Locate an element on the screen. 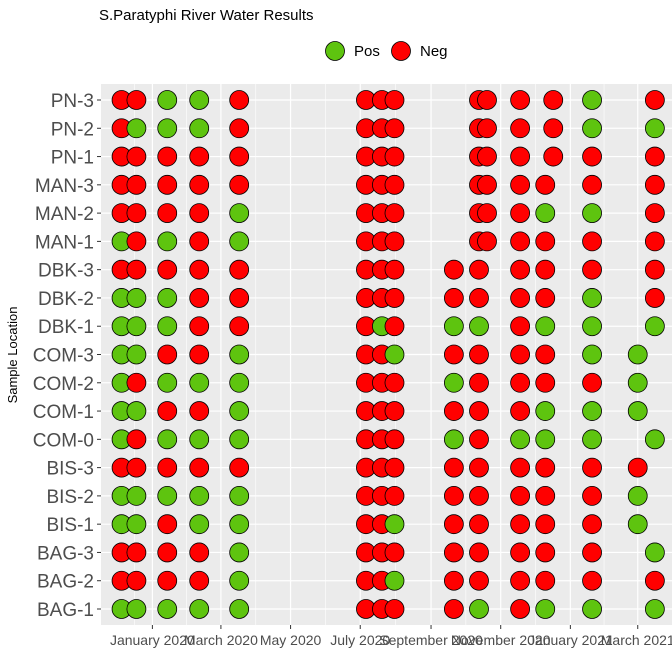 Image resolution: width=672 pixels, height=672 pixels. y-tick-label: BIS-3 is located at coordinates (70, 469).